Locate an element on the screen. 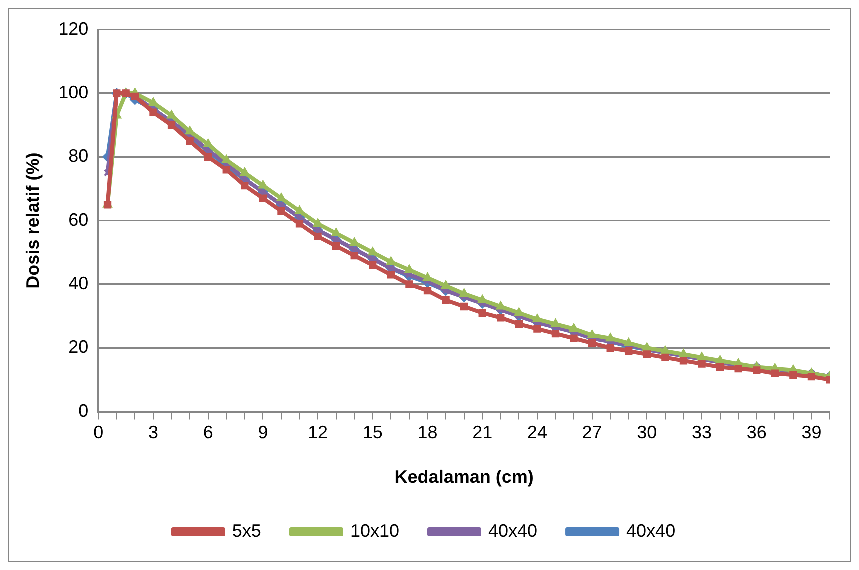 Image resolution: width=859 pixels, height=570 pixels. y-tick-label: 100 is located at coordinates (73, 92).